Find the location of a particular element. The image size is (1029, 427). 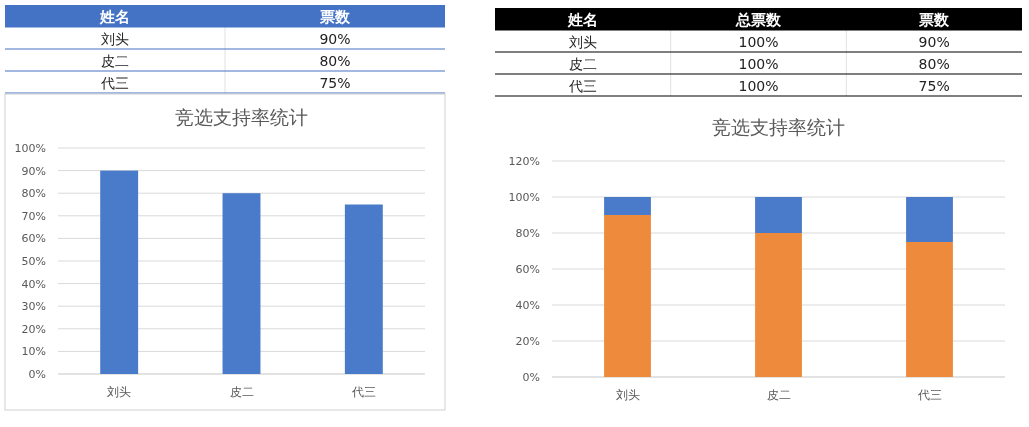

y-tick-label: 120% is located at coordinates (524, 161).